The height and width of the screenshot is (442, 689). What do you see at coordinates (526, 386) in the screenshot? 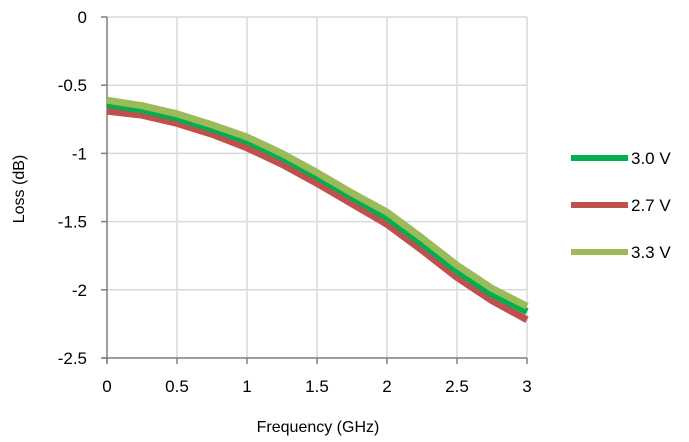
I see `x-tick-label: 3` at bounding box center [526, 386].